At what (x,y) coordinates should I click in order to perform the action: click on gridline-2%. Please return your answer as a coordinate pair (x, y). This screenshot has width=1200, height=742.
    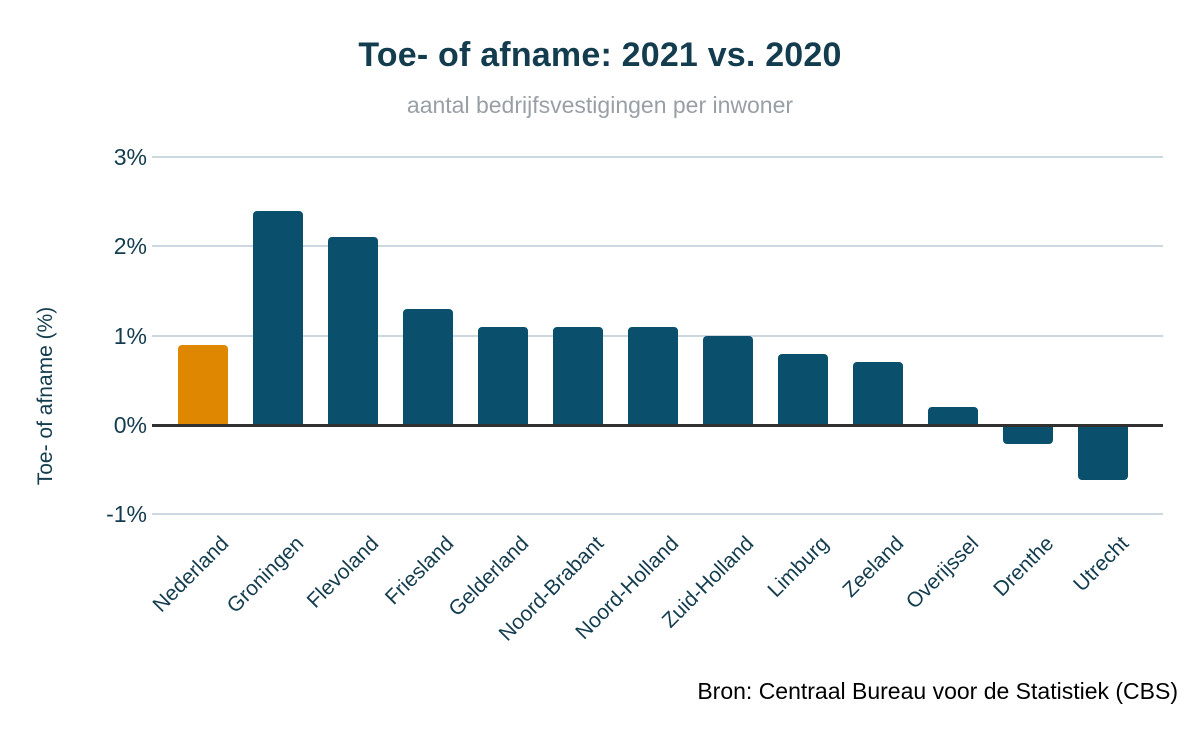
    Looking at the image, I should click on (657, 246).